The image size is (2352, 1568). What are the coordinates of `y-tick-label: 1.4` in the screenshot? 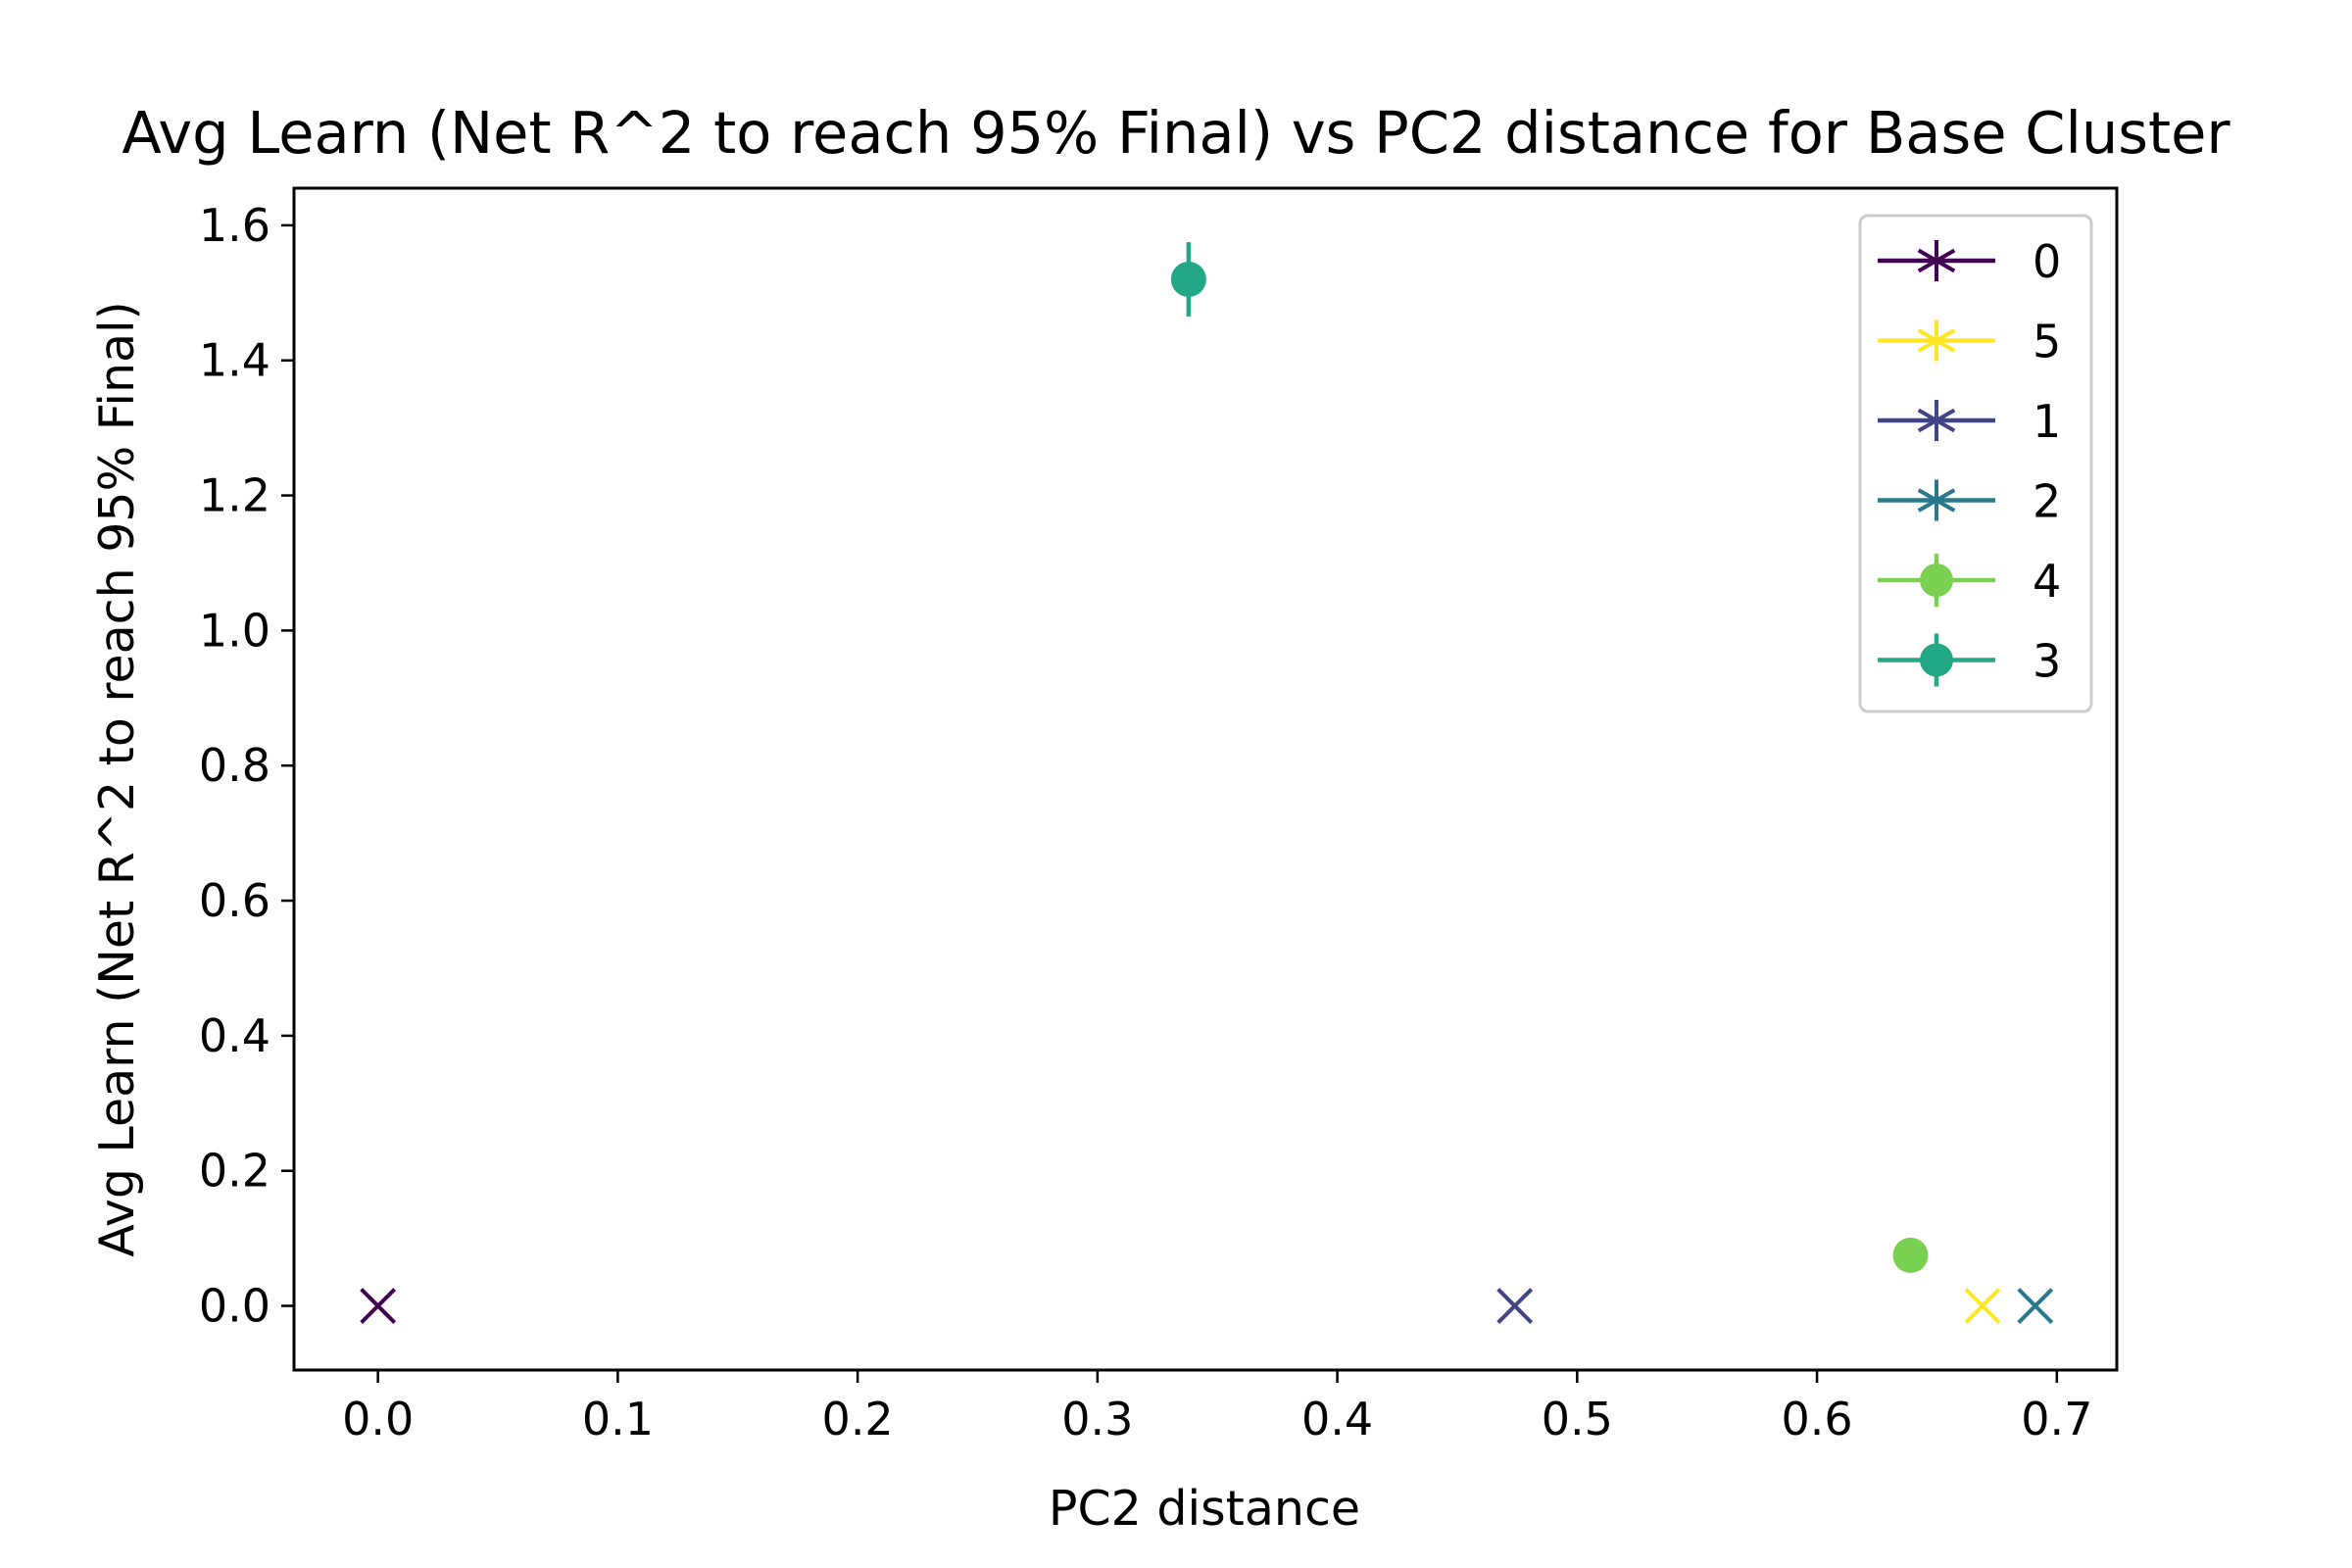 It's located at (234, 360).